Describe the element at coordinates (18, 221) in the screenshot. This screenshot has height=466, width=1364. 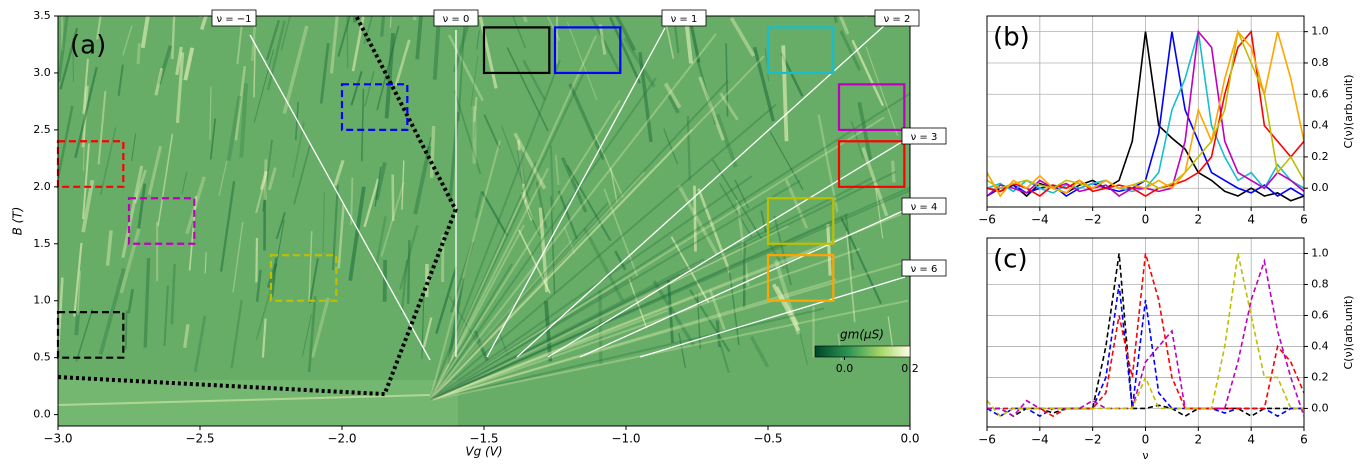
I see `y-axis-label: B (T)` at that location.